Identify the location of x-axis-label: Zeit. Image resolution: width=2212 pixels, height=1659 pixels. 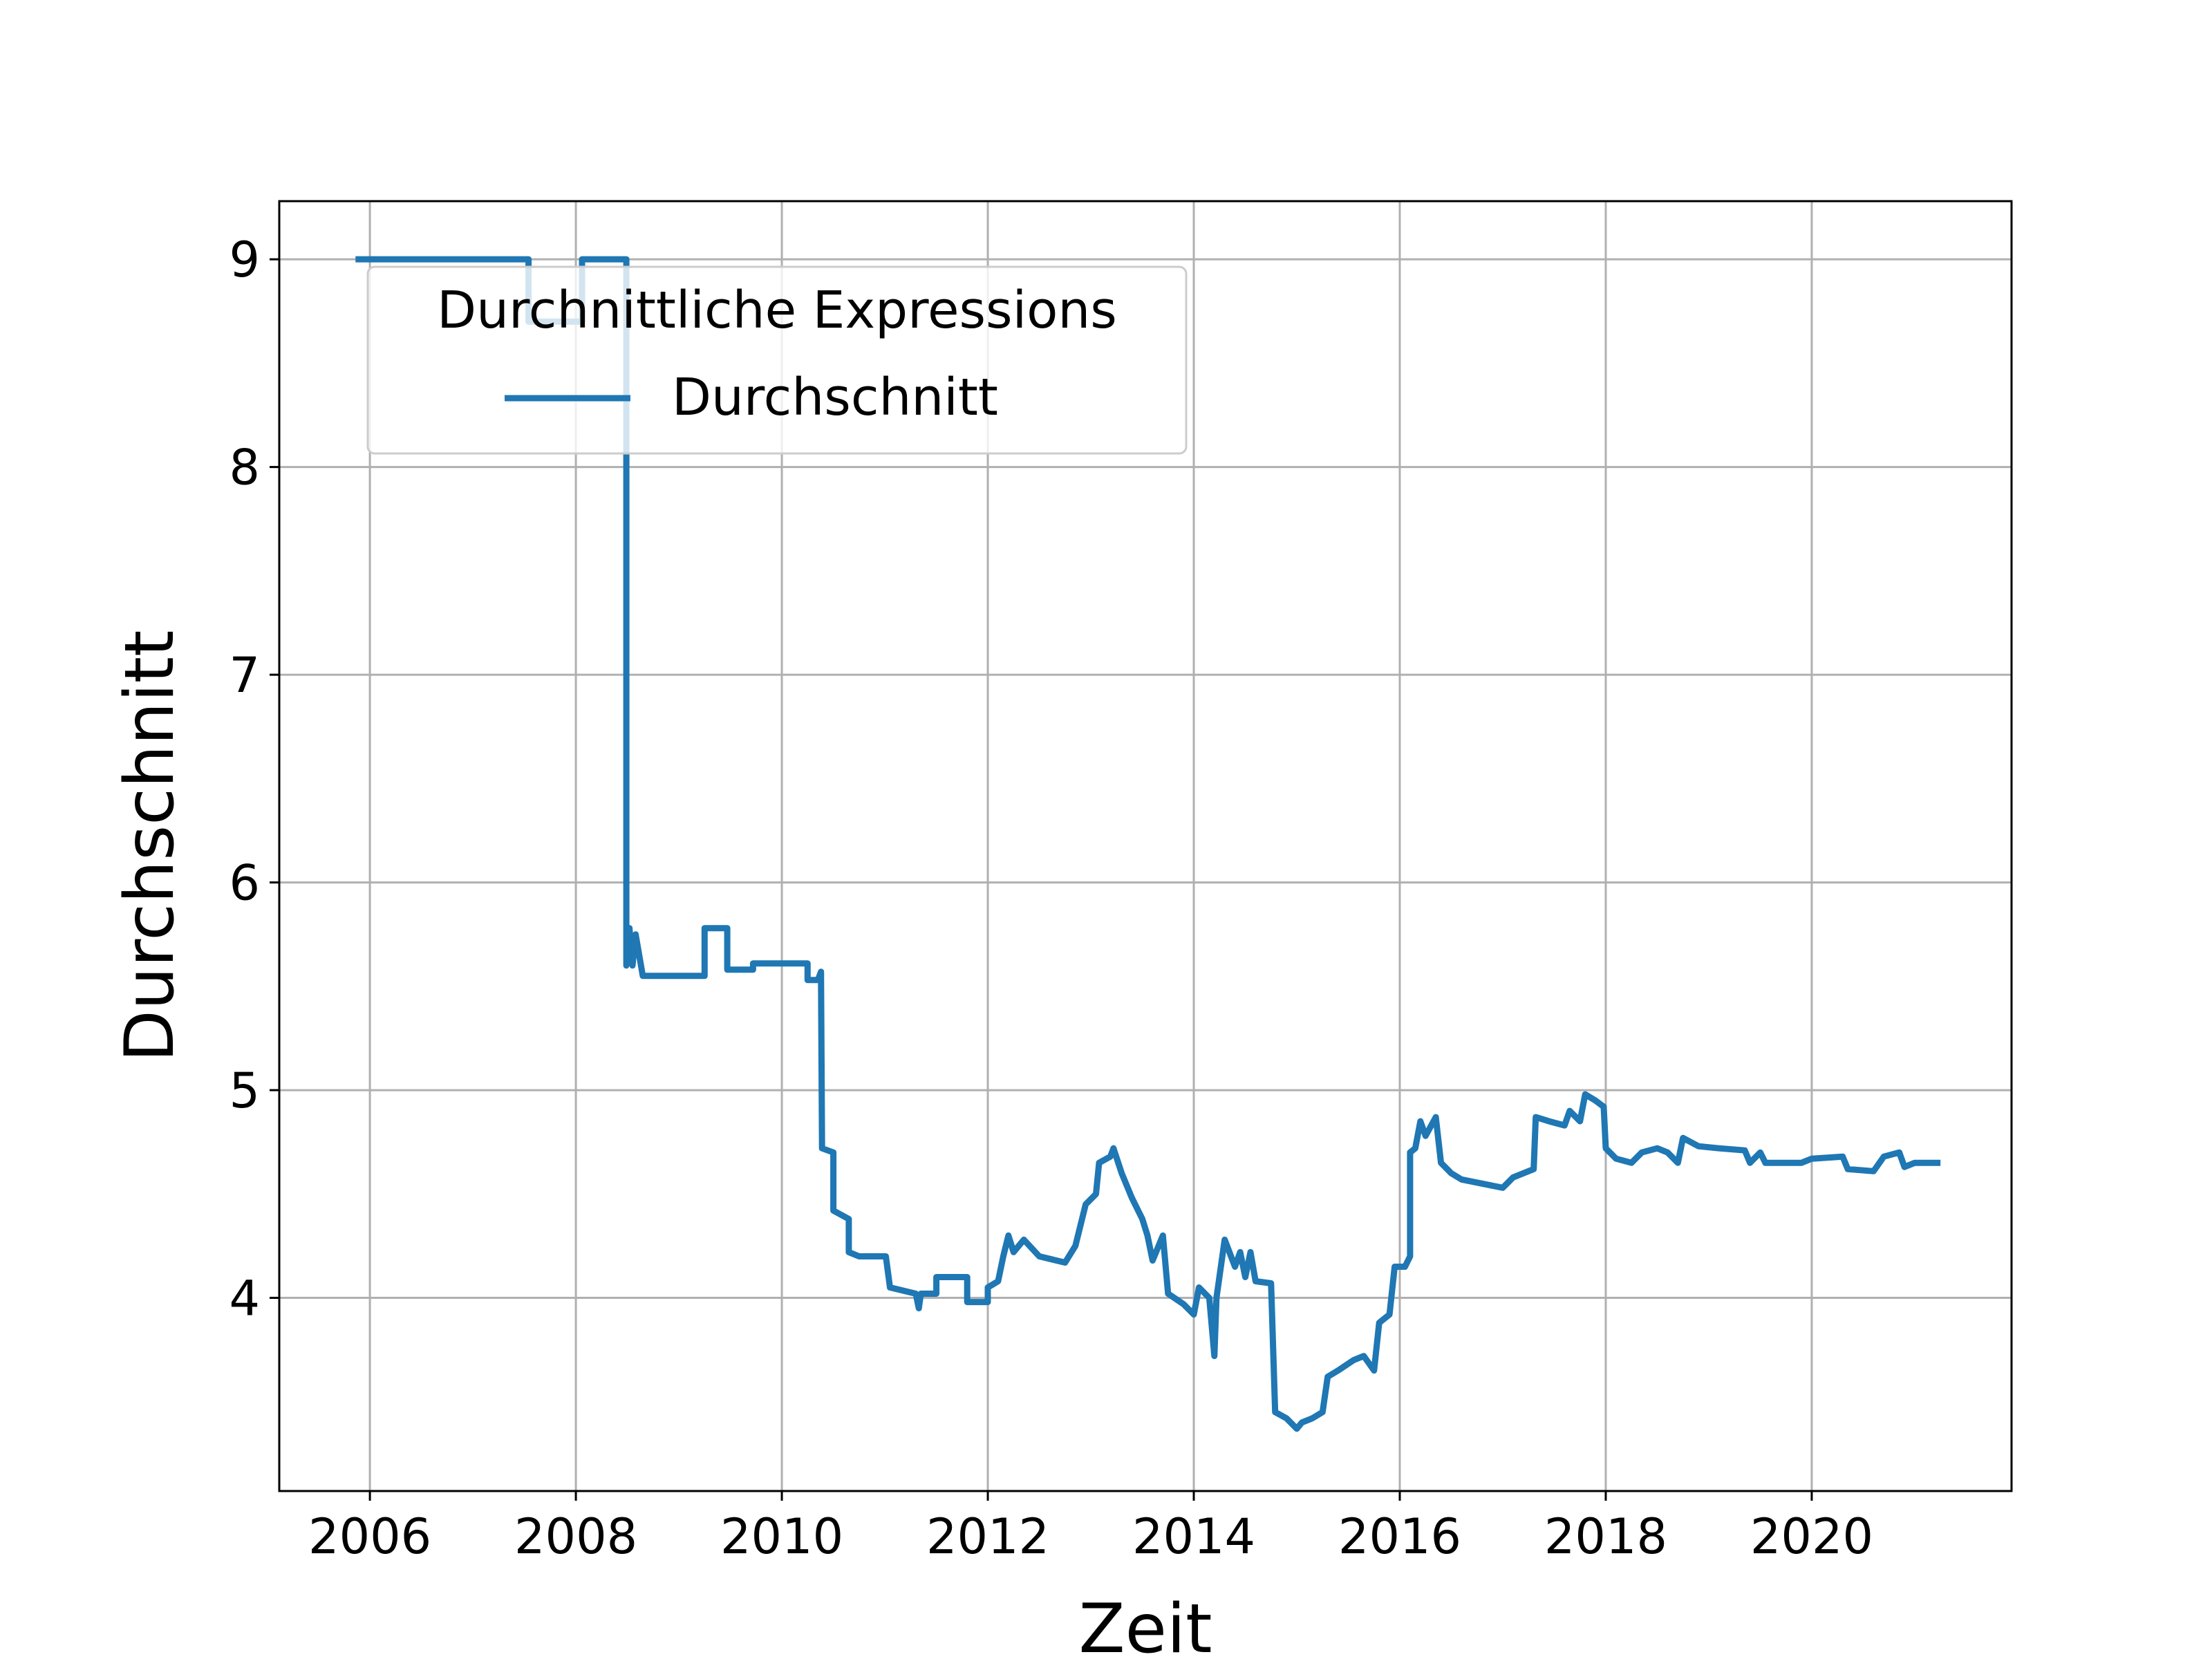
(1145, 1624).